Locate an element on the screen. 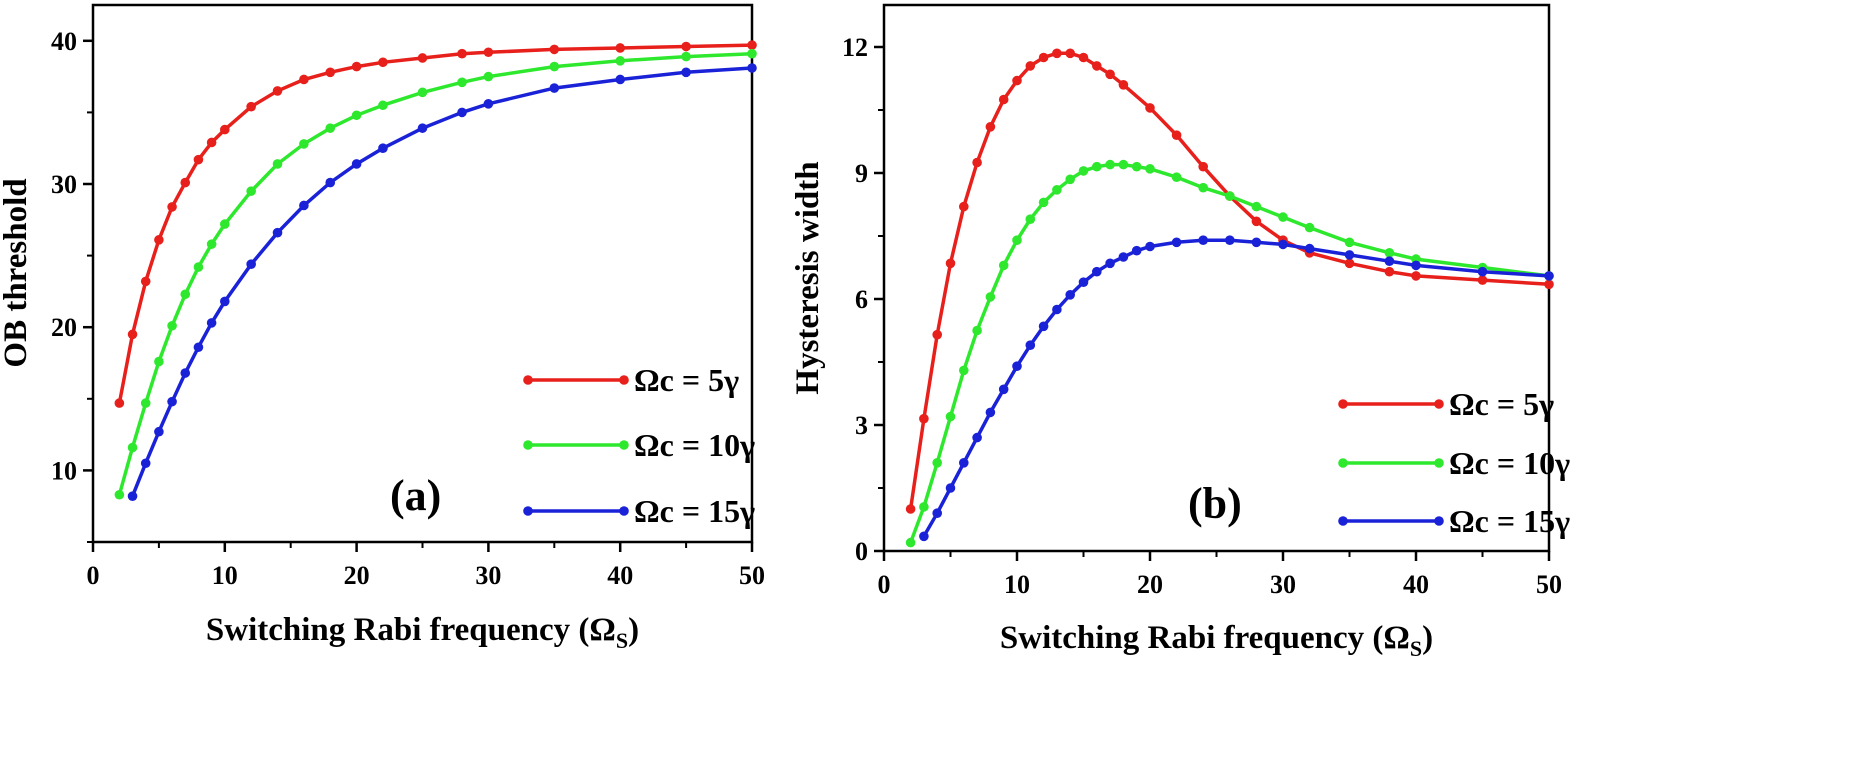 This screenshot has height=775, width=1851. y-tick-label: 30 is located at coordinates (64, 184).